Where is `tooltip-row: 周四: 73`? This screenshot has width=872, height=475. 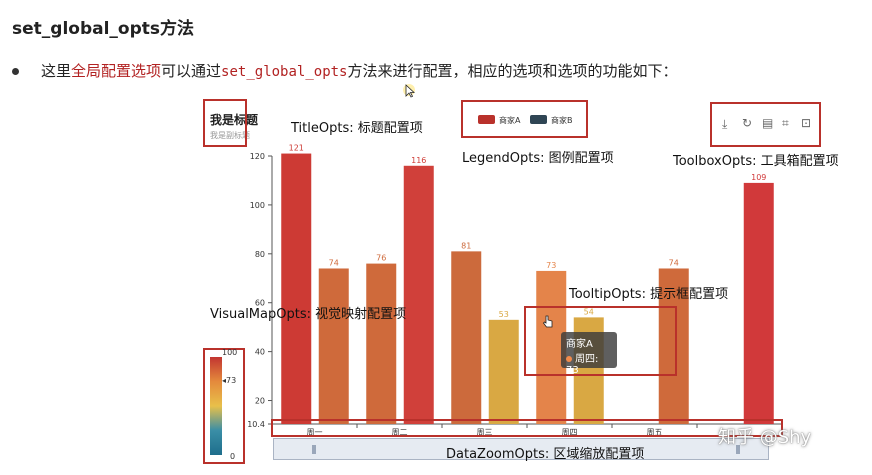
tooltip-row: 周四: 73 is located at coordinates (589, 363).